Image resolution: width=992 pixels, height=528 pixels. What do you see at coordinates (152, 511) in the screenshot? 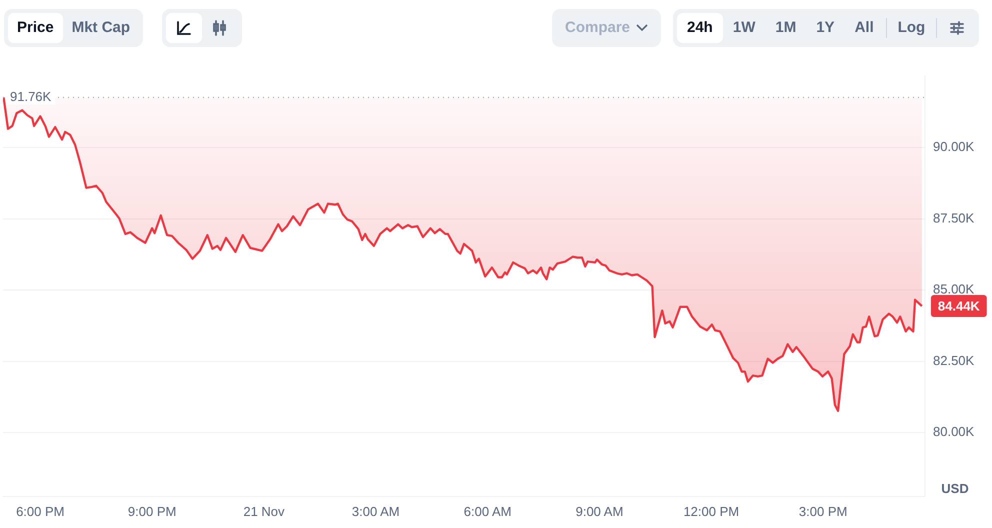
I see `x-tick-label: 9:00 PM` at bounding box center [152, 511].